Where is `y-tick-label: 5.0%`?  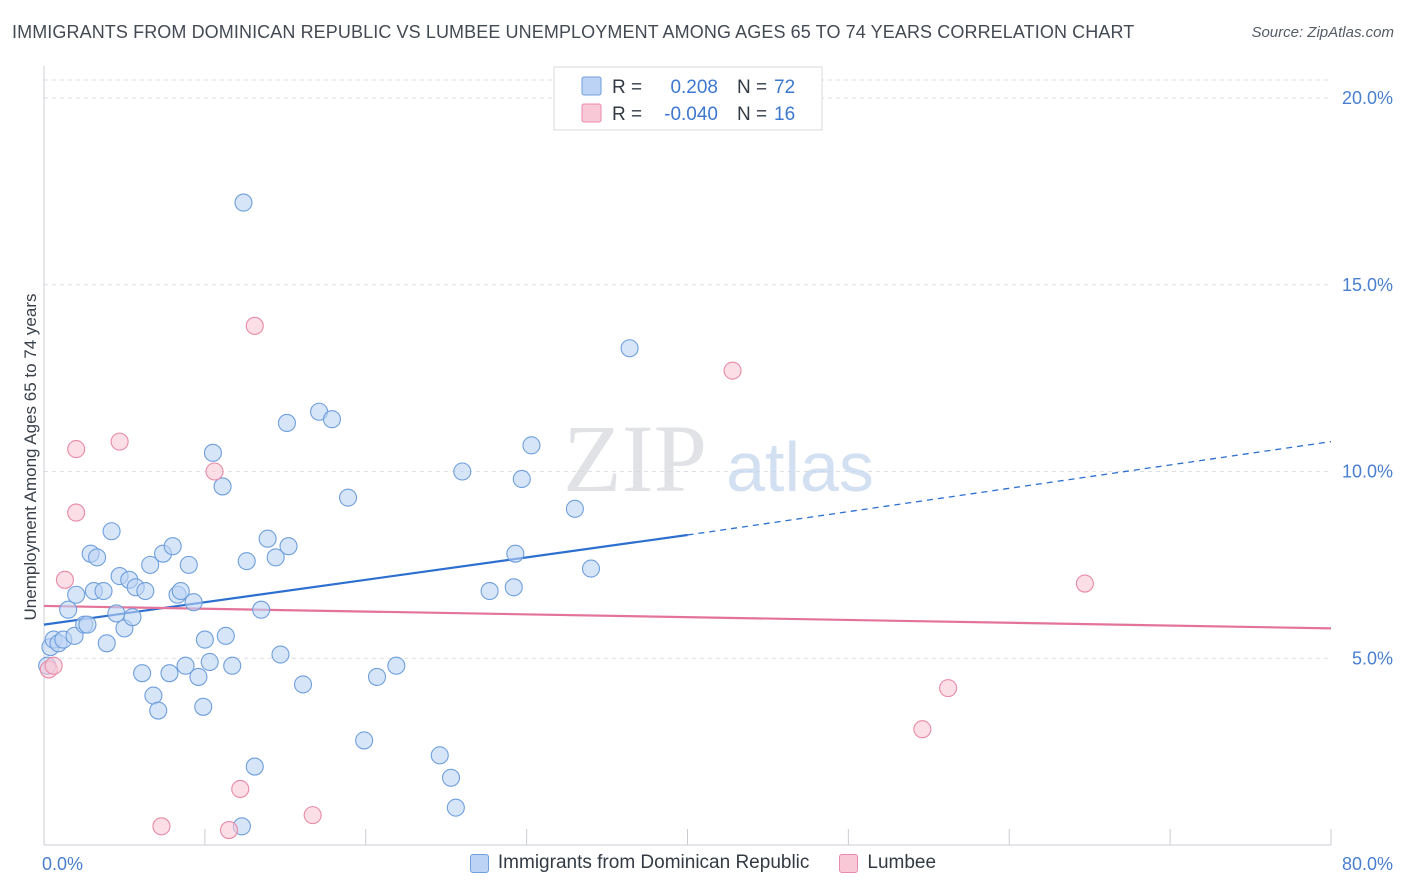
y-tick-label: 5.0% is located at coordinates (1372, 658).